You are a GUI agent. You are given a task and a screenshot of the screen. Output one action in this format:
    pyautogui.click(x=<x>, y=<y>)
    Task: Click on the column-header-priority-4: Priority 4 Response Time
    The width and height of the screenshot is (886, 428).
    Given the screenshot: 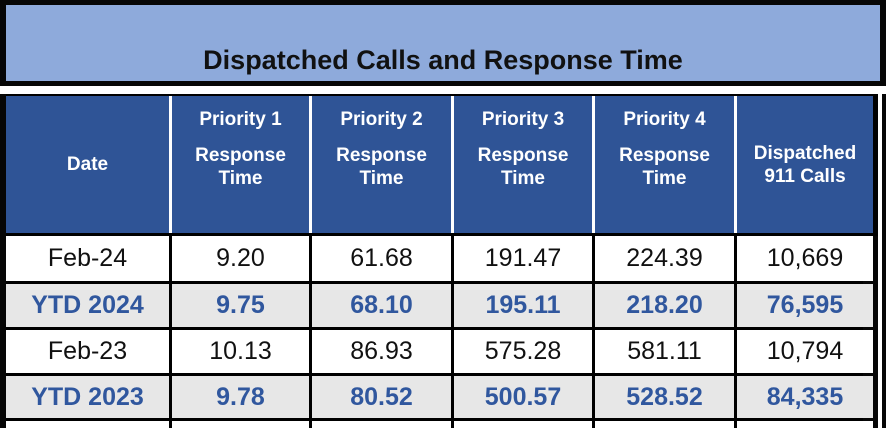 What is the action you would take?
    pyautogui.click(x=664, y=164)
    